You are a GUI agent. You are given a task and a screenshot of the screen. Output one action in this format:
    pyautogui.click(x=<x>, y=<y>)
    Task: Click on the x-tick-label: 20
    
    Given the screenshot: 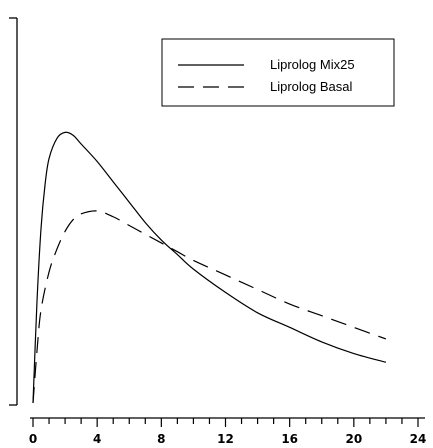 What is the action you would take?
    pyautogui.click(x=353, y=439)
    